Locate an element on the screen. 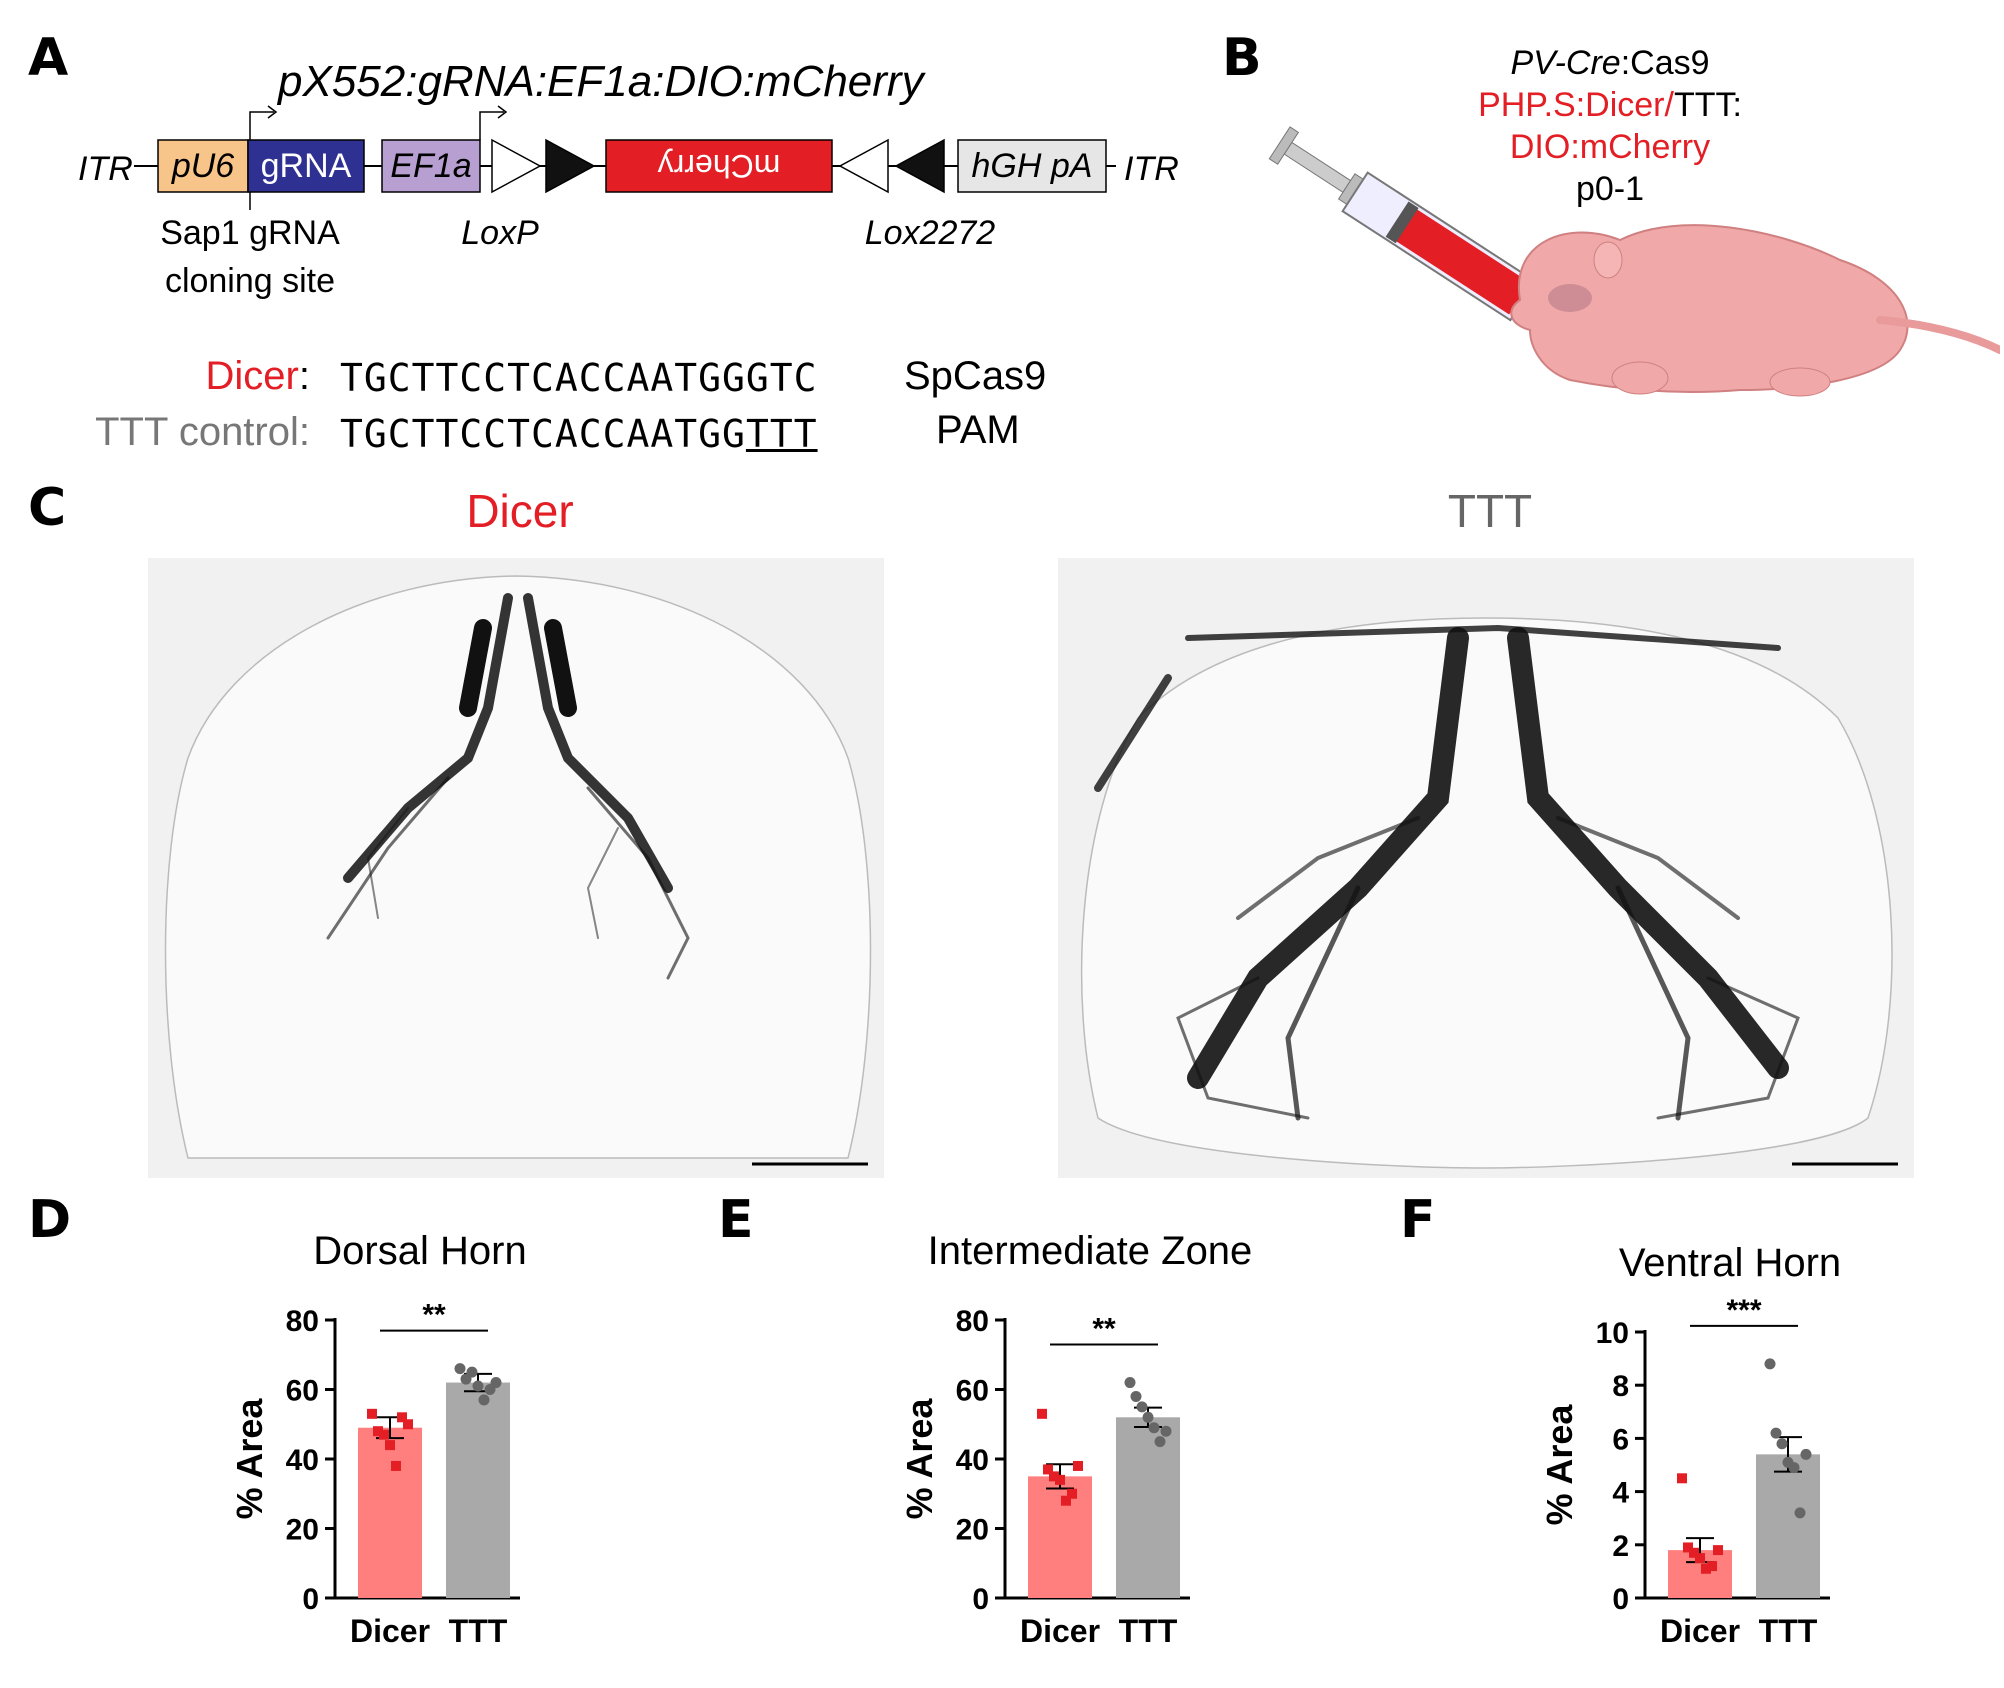  loxp-site-left is located at coordinates (516, 166).